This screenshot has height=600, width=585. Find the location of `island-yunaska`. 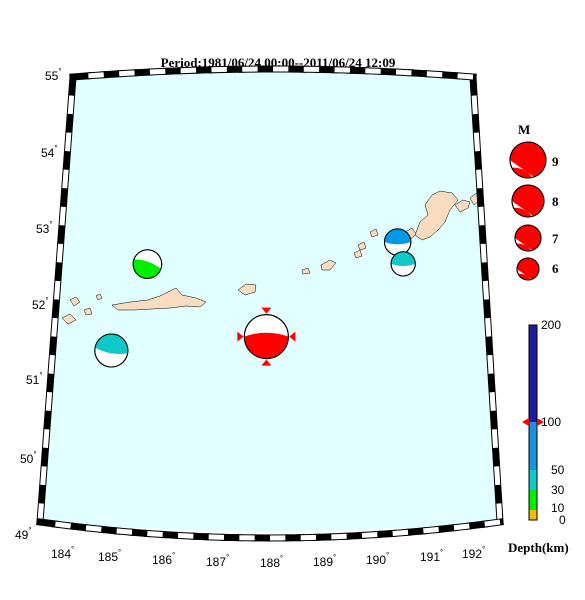

island-yunaska is located at coordinates (328, 265).